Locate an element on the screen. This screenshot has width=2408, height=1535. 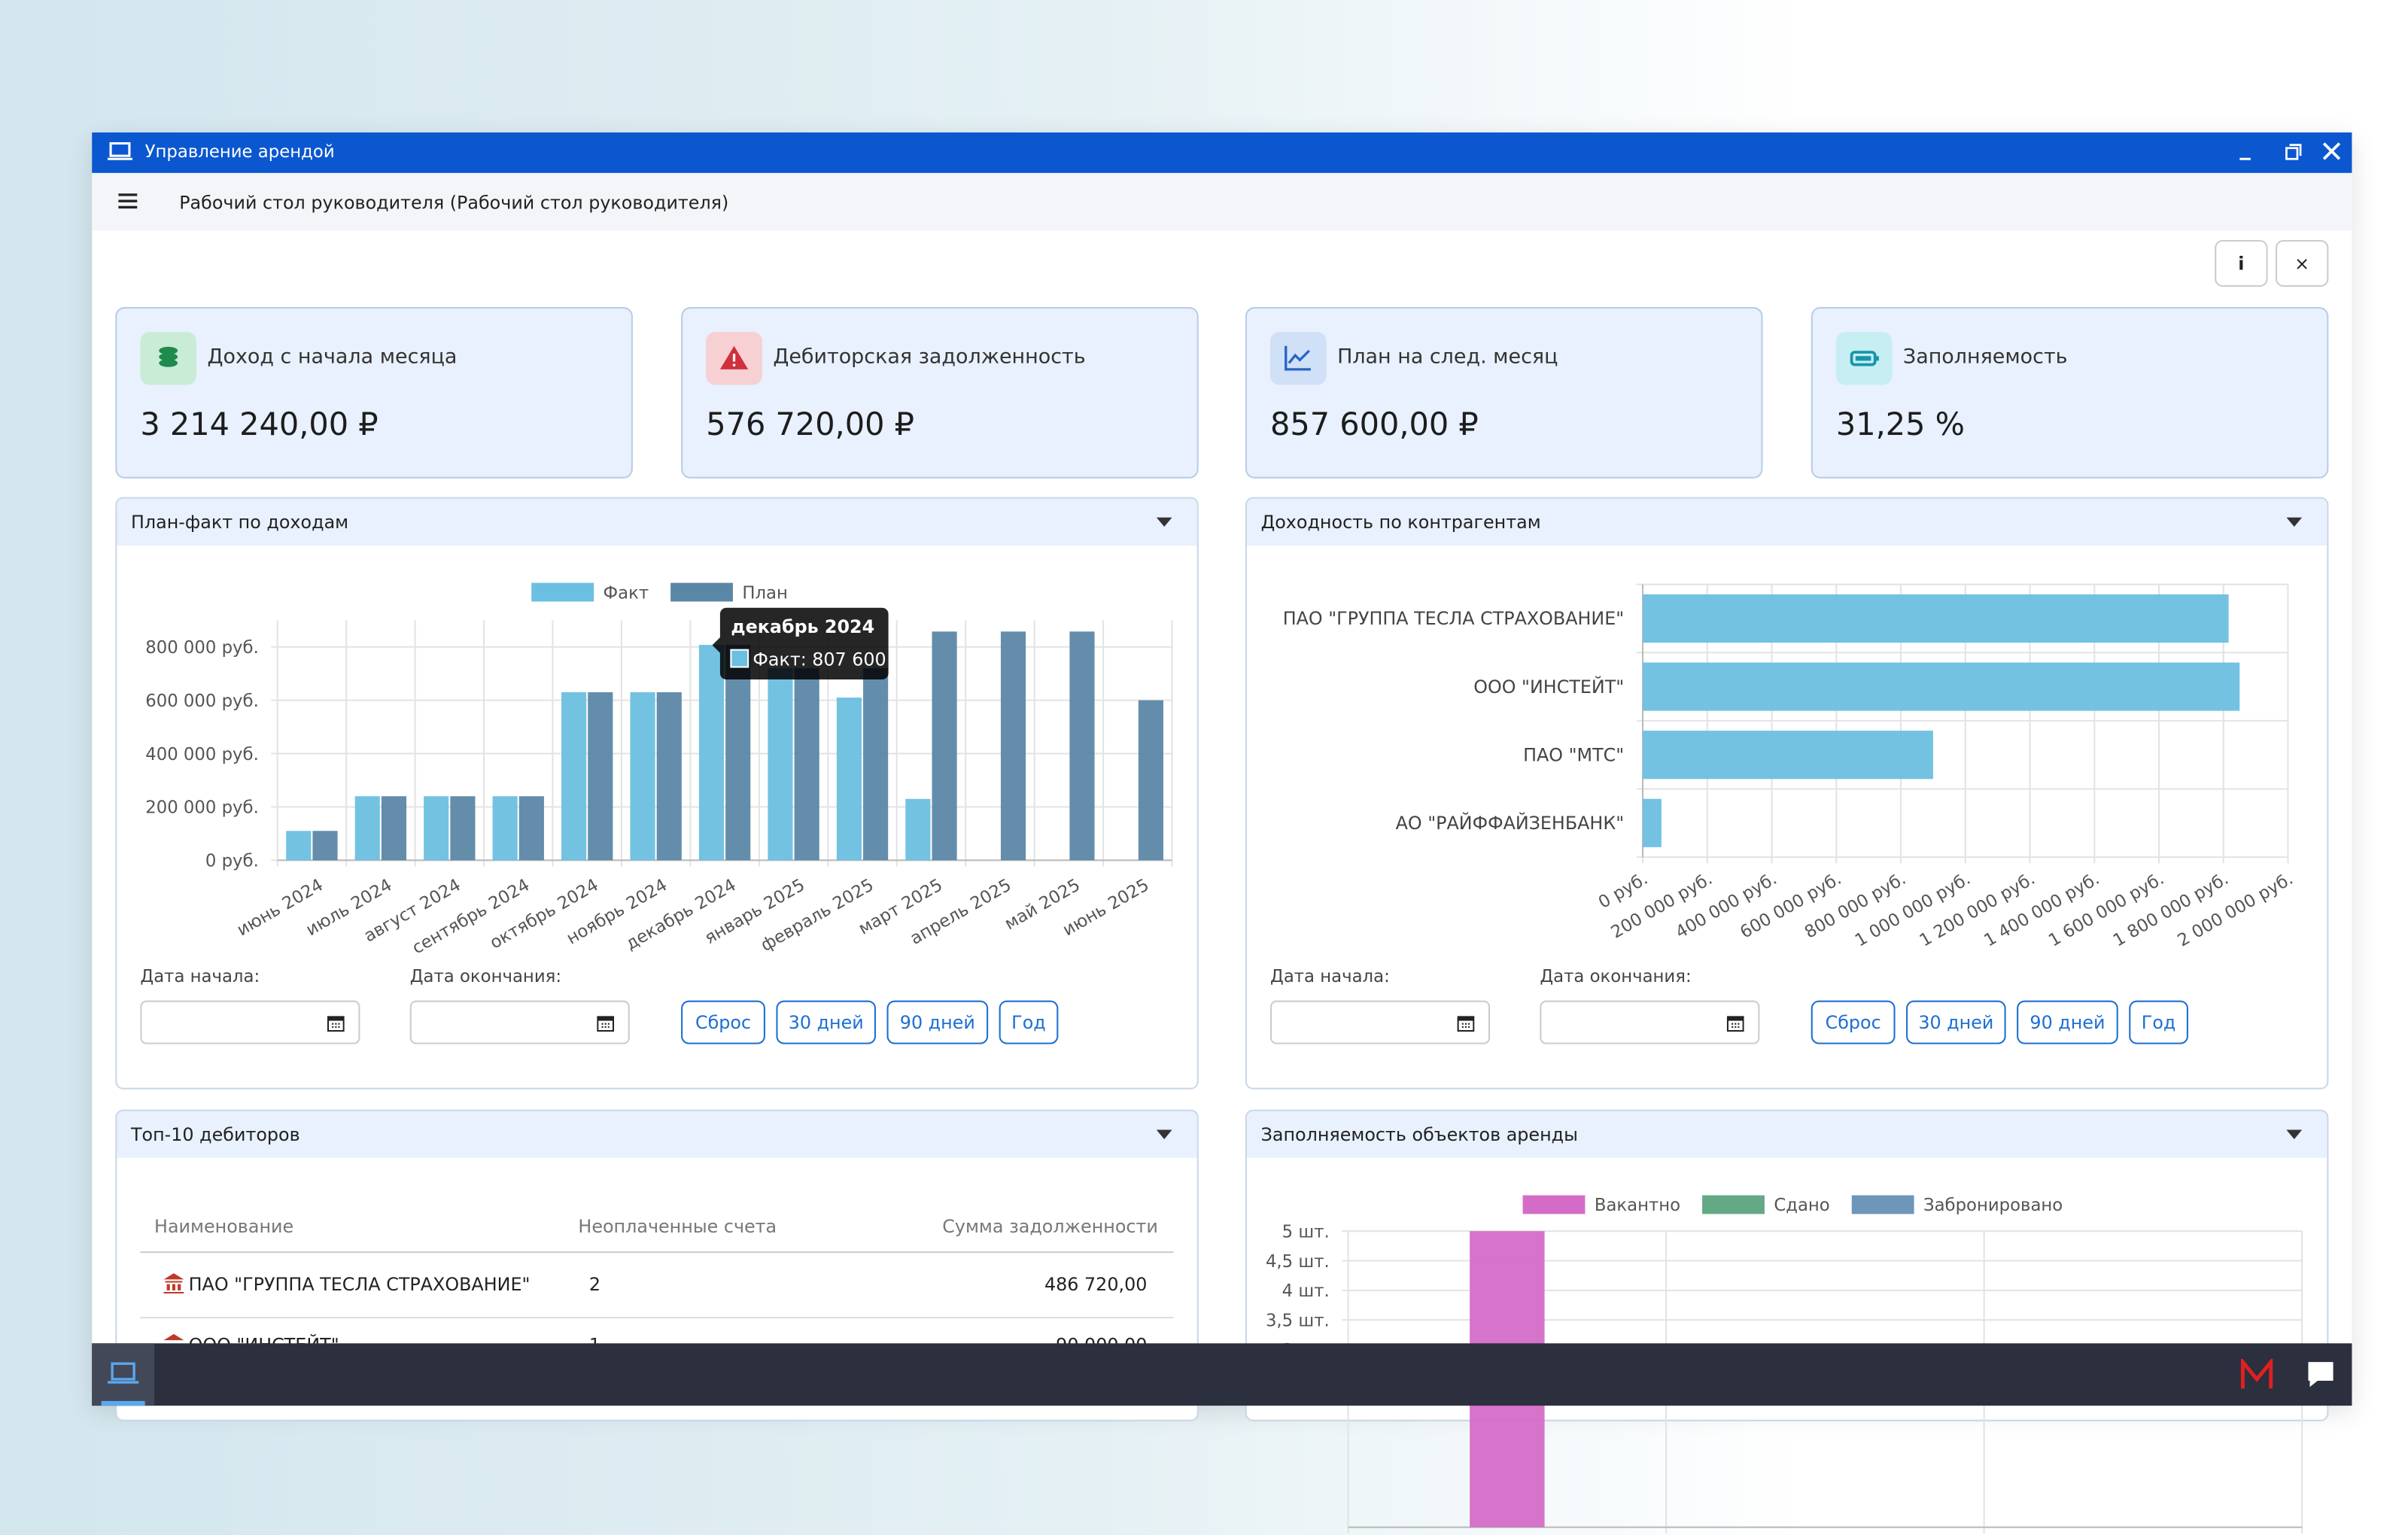
tooltip: декабрь 2024 Факт: 807 600 is located at coordinates (800, 643).